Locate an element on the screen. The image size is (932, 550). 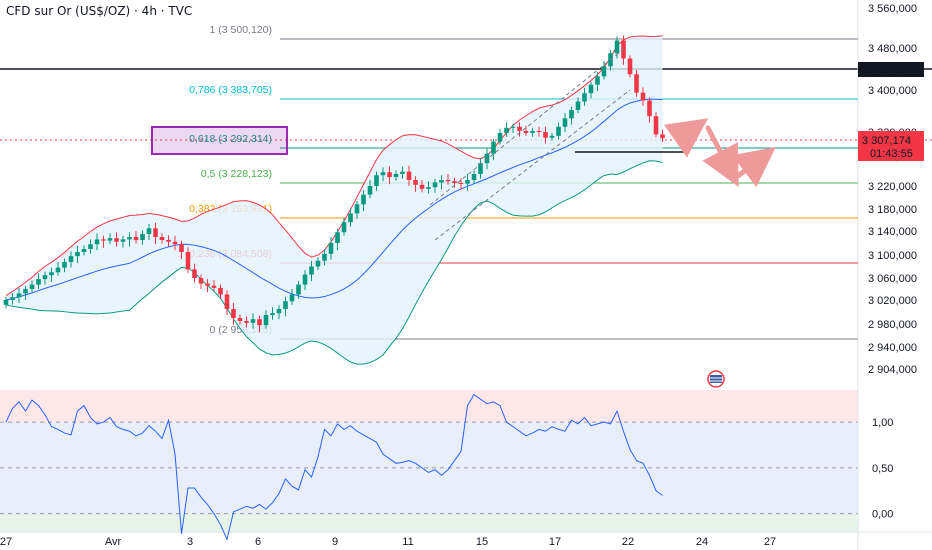
price-tick-label: 3 220,000 is located at coordinates (892, 187).